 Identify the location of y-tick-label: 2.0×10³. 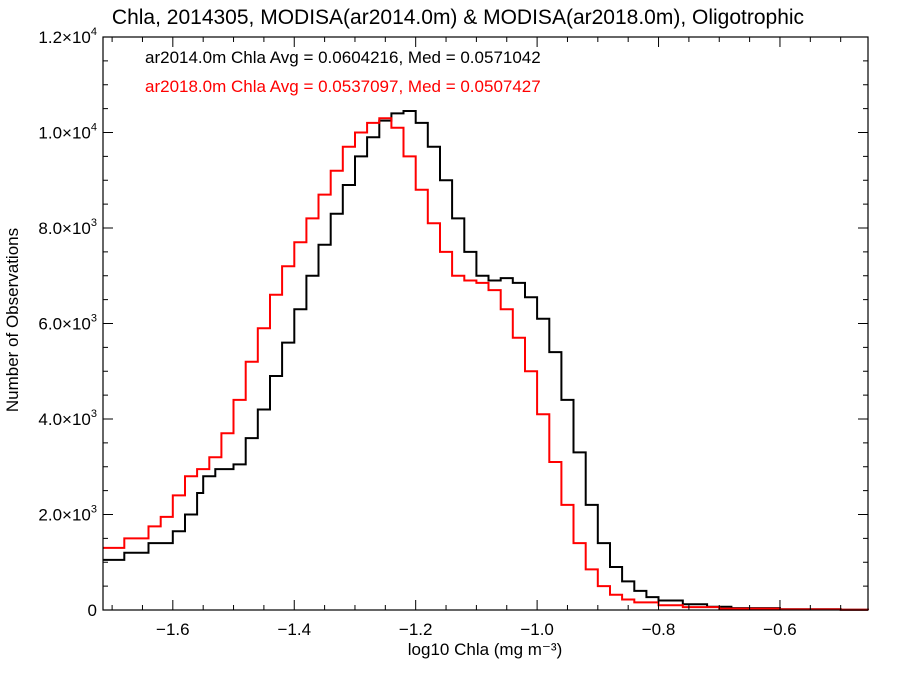
(67, 514).